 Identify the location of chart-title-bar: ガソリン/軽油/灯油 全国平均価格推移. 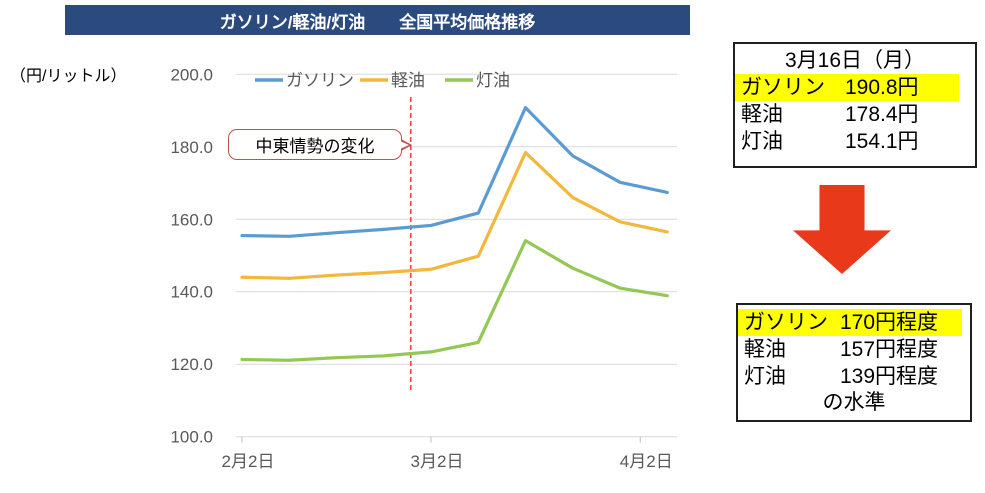
(377, 20).